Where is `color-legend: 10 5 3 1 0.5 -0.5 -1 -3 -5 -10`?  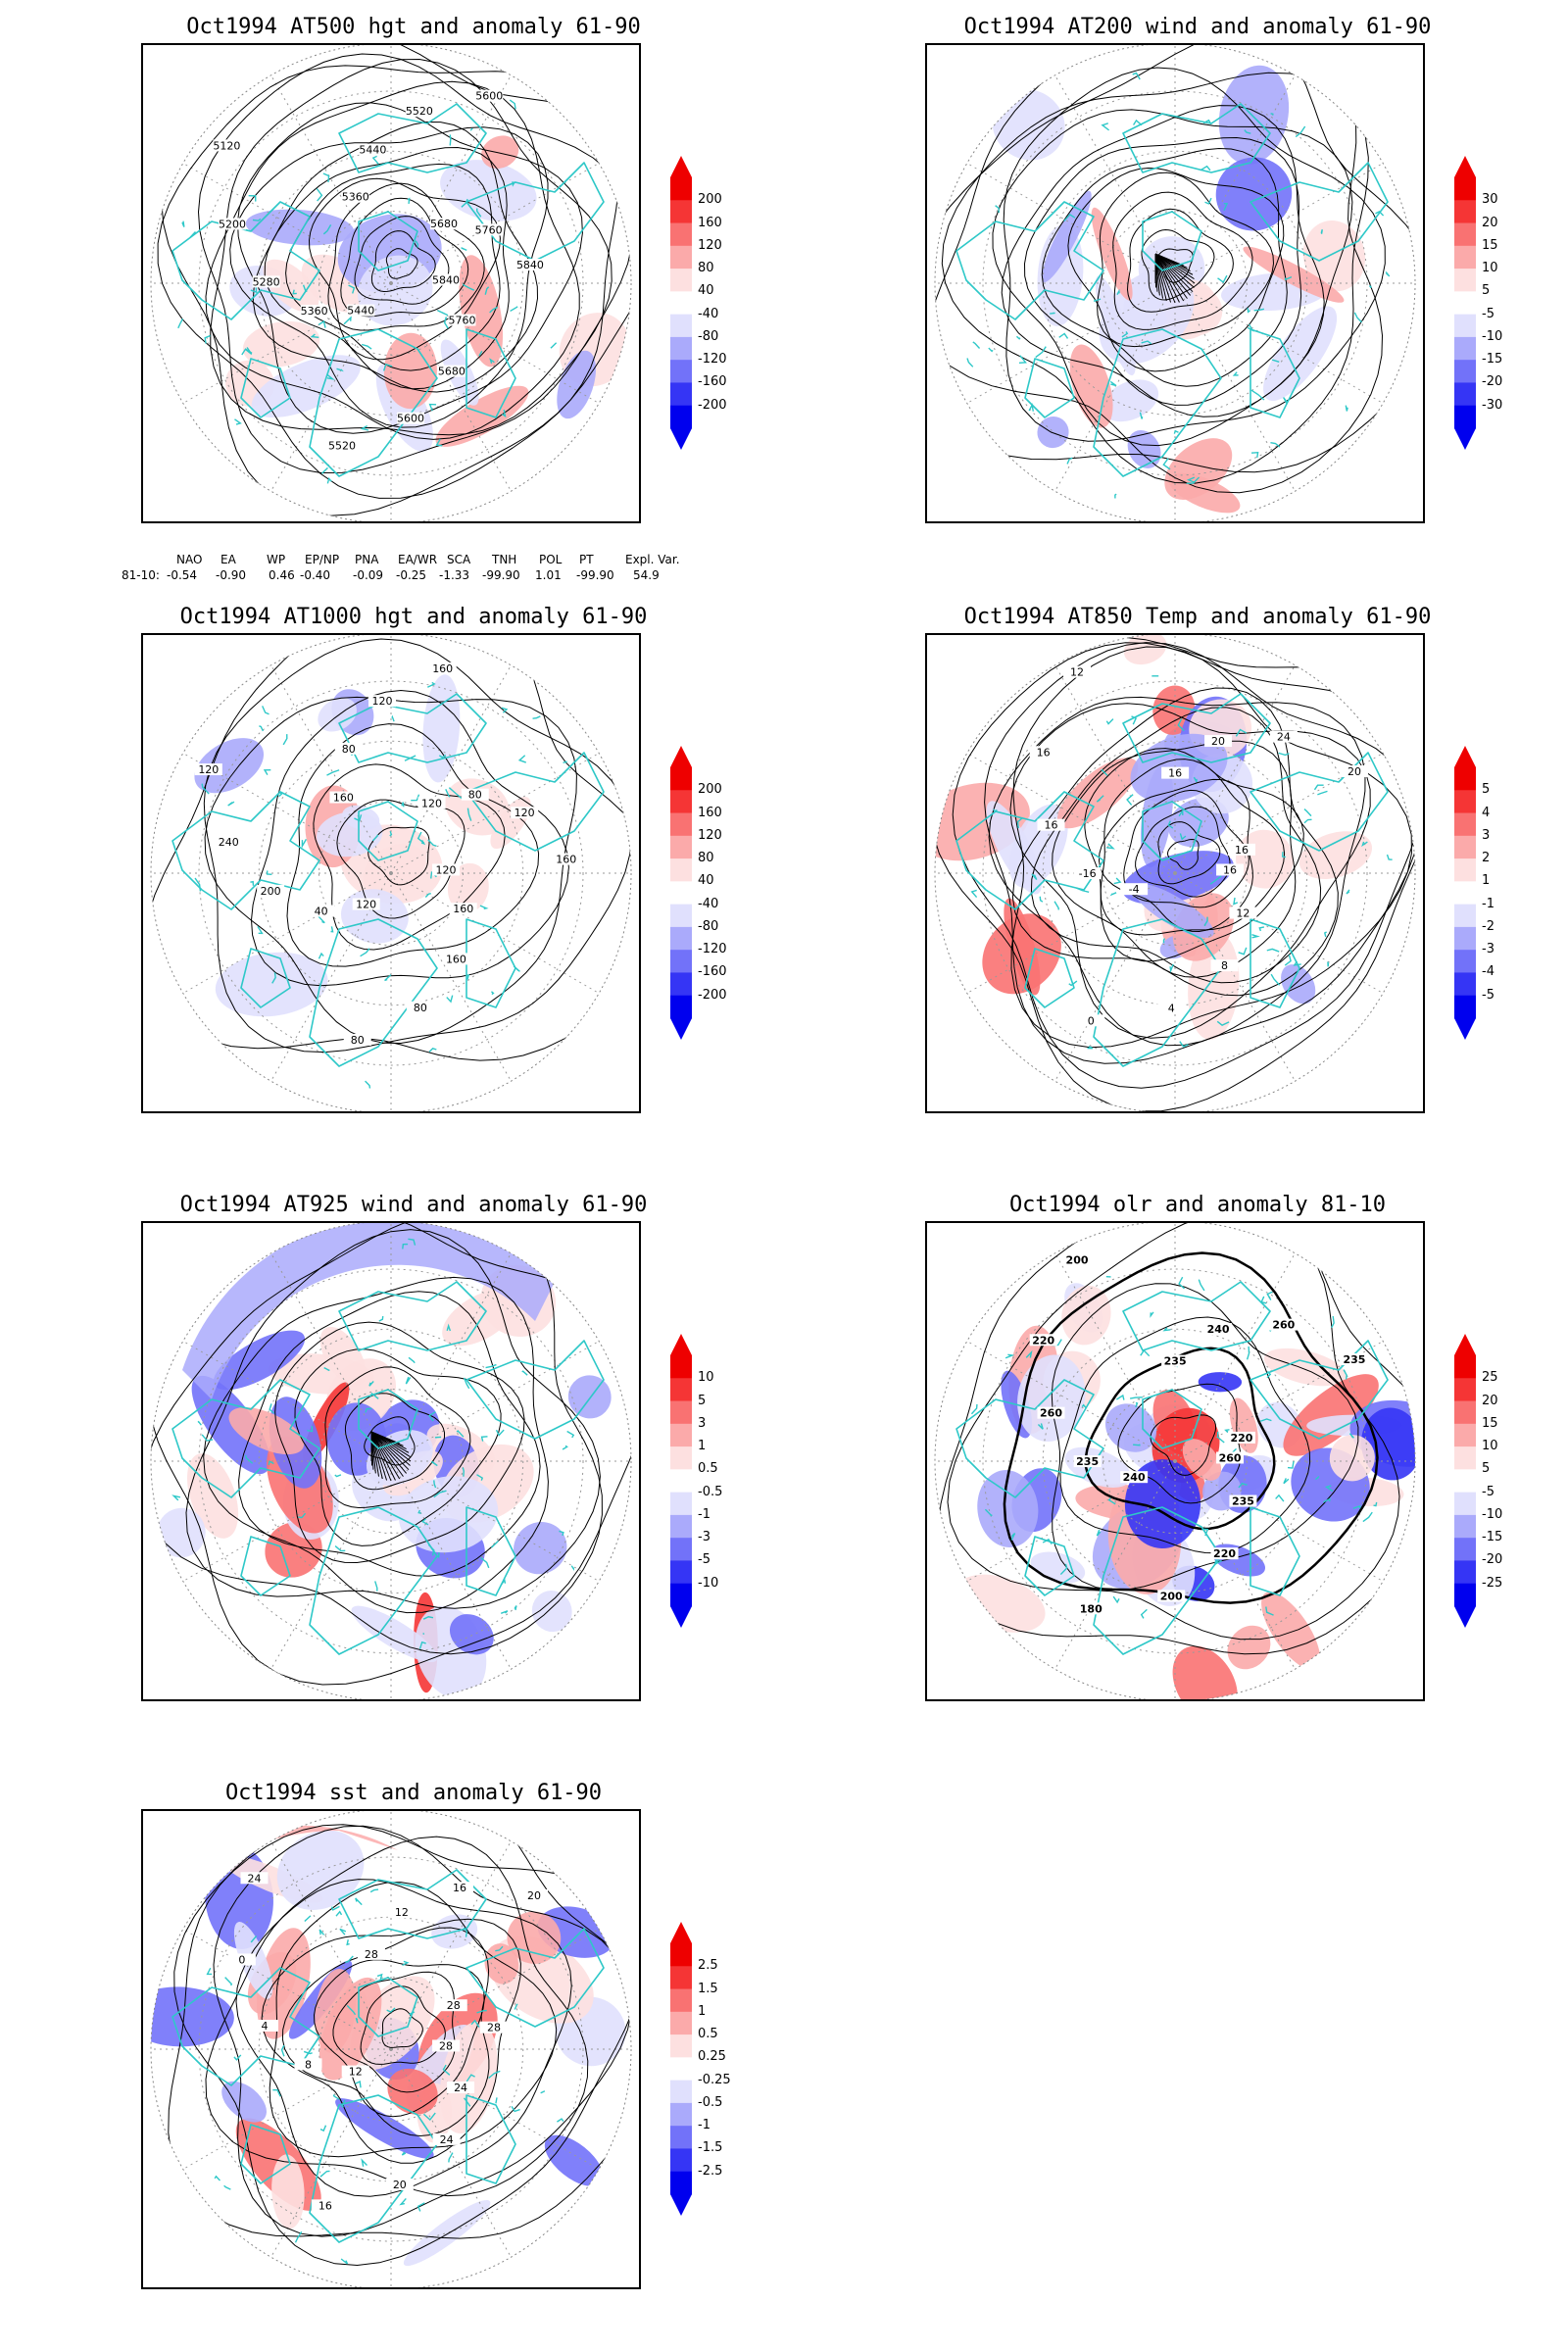 color-legend: 10 5 3 1 0.5 -0.5 -1 -3 -5 -10 is located at coordinates (707, 1481).